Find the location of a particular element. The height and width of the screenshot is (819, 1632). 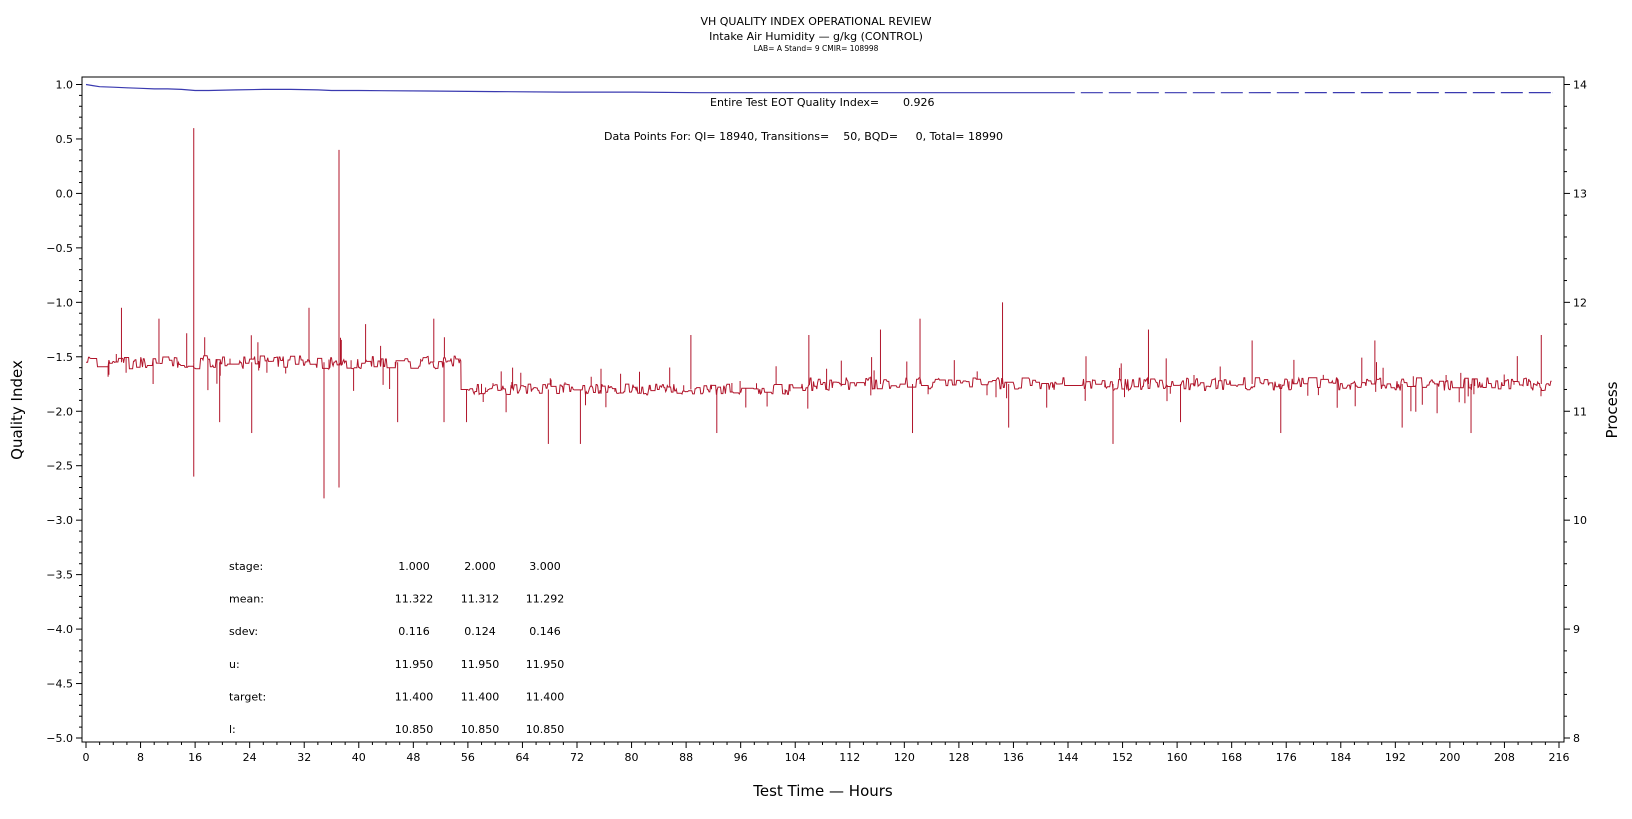

y-tick-label: 0.5 is located at coordinates (65, 139).